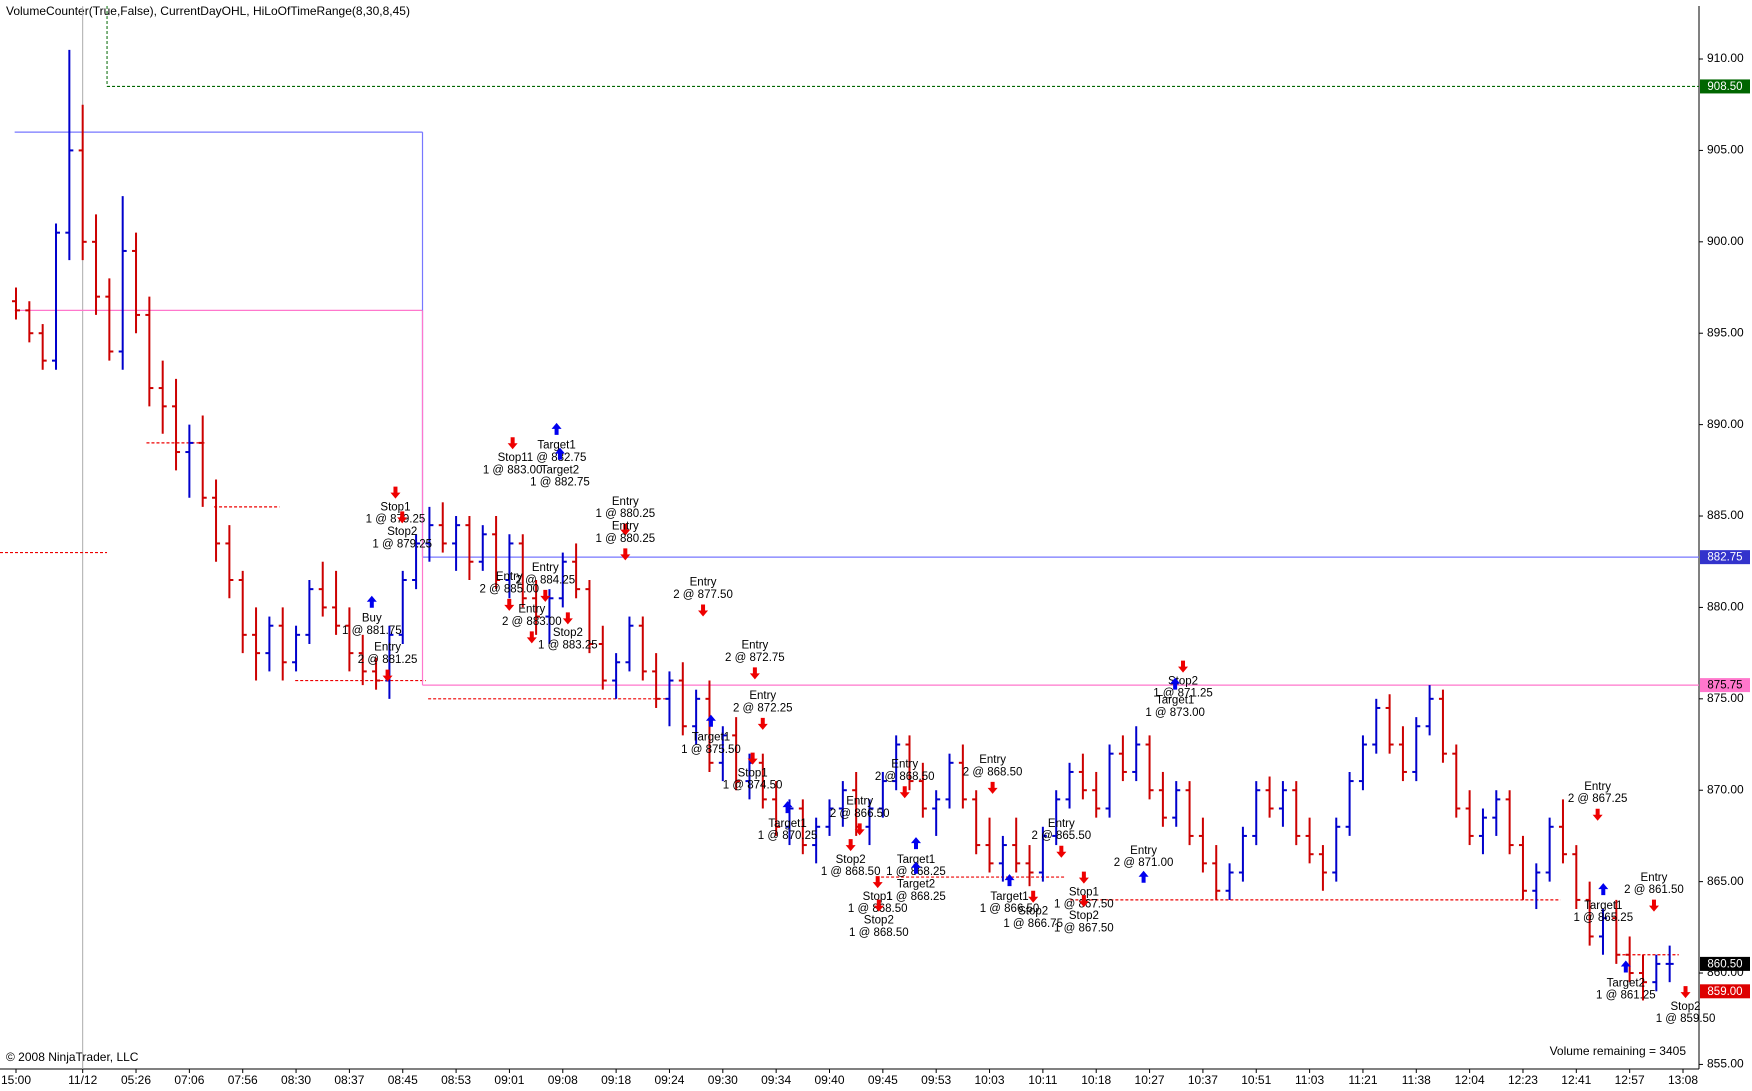  What do you see at coordinates (243, 1080) in the screenshot?
I see `x-tick-label: 07:56` at bounding box center [243, 1080].